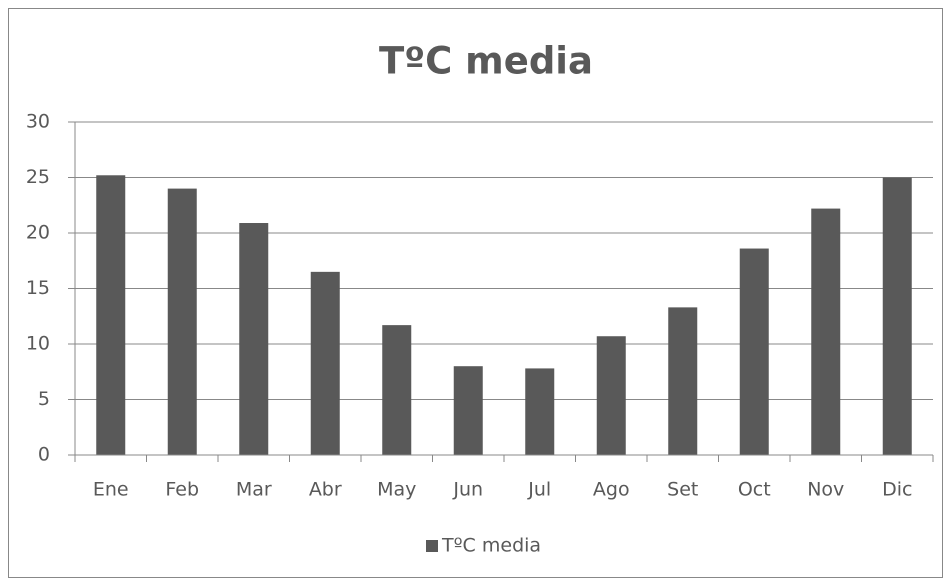 The width and height of the screenshot is (952, 578). Describe the element at coordinates (825, 490) in the screenshot. I see `x-tick-label: Nov` at that location.